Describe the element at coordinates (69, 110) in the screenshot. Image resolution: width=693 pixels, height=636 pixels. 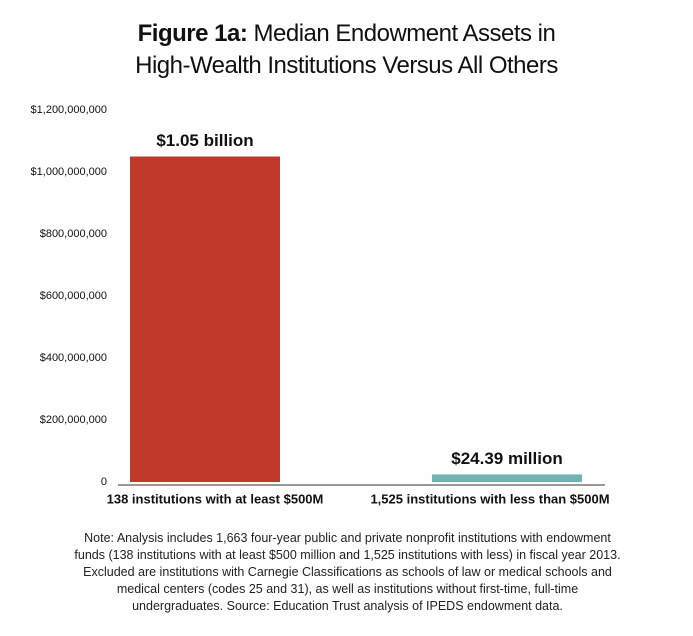
I see `y-tick-label: $1,200,000,000` at that location.